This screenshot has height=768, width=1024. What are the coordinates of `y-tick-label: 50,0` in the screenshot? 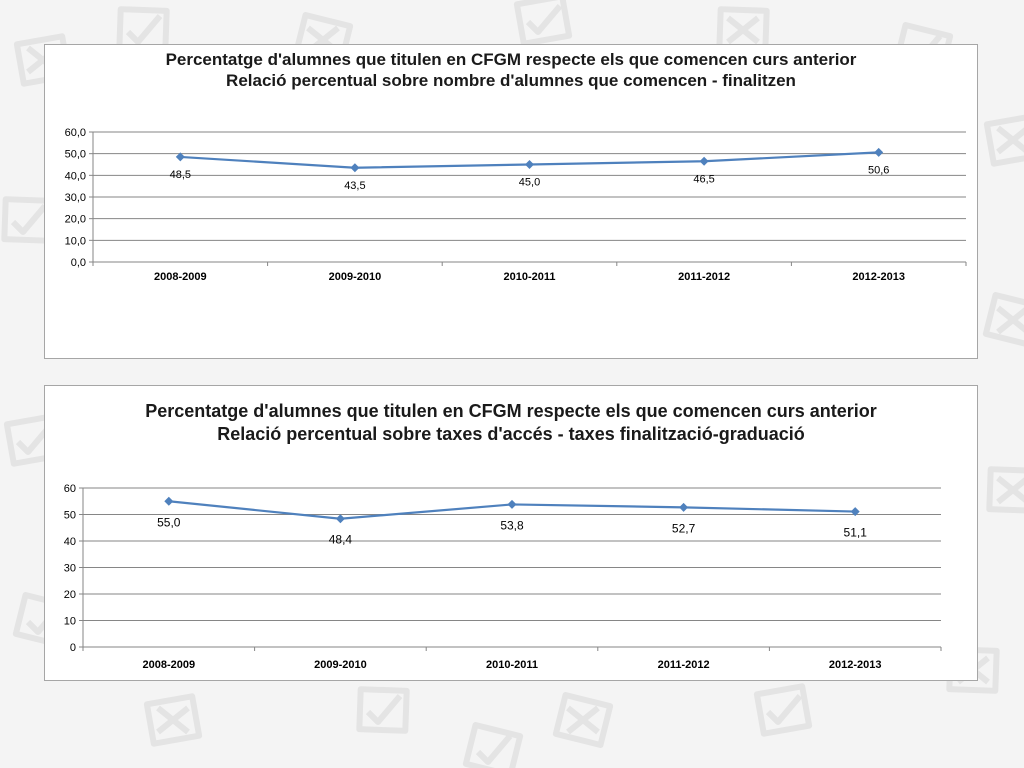 It's located at (75, 155).